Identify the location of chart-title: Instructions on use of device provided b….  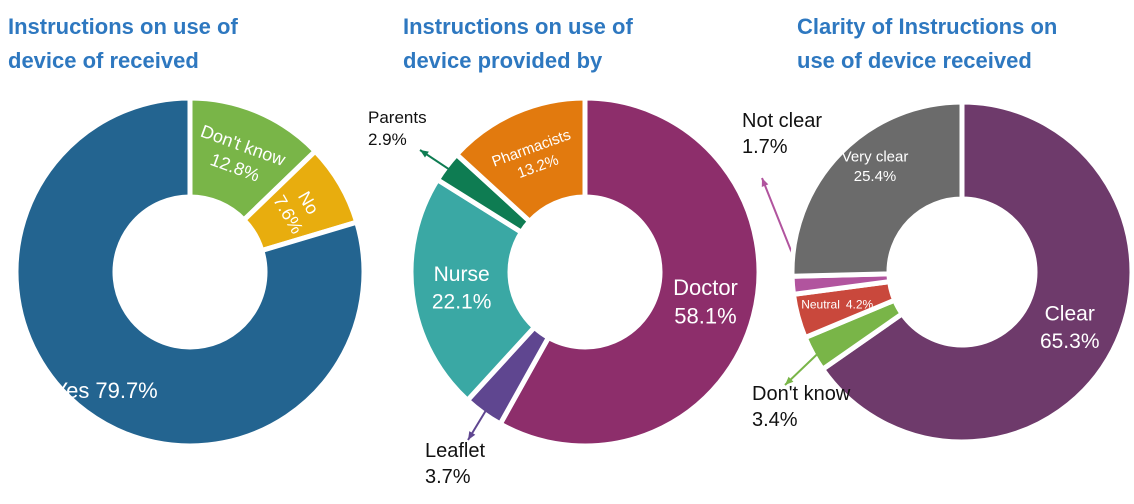
(518, 43).